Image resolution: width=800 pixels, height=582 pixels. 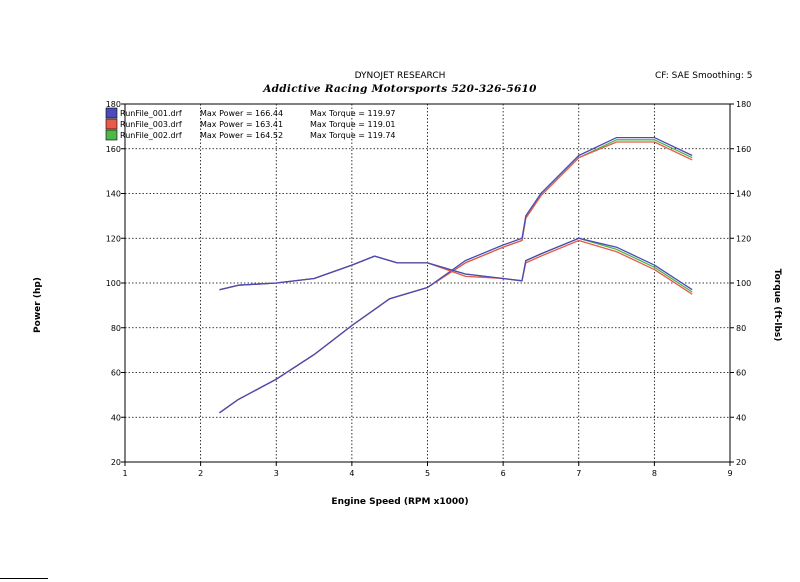 What do you see at coordinates (113, 194) in the screenshot?
I see `y-tick-label-left: 140` at bounding box center [113, 194].